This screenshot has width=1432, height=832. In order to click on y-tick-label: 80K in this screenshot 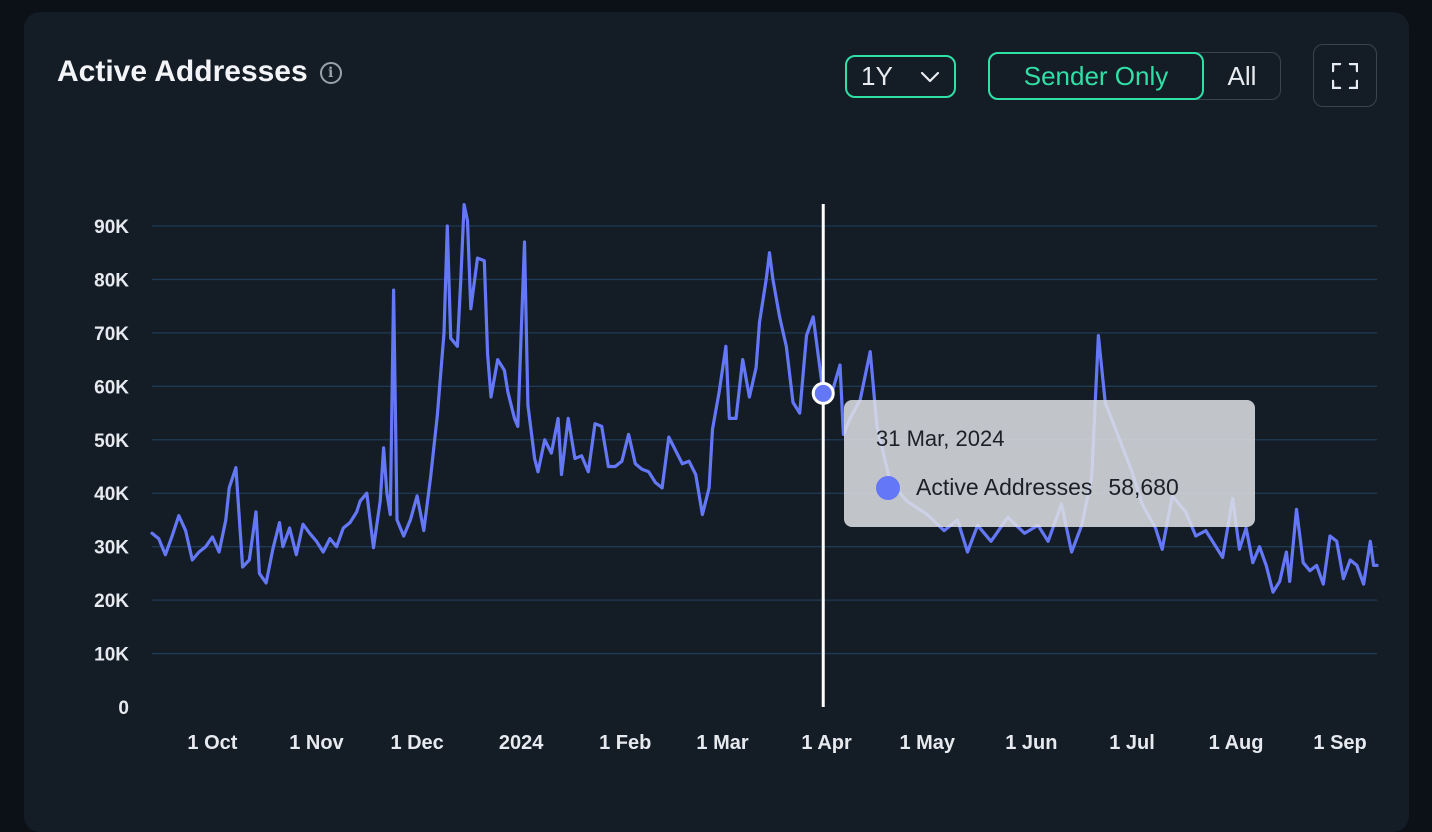, I will do `click(111, 280)`.